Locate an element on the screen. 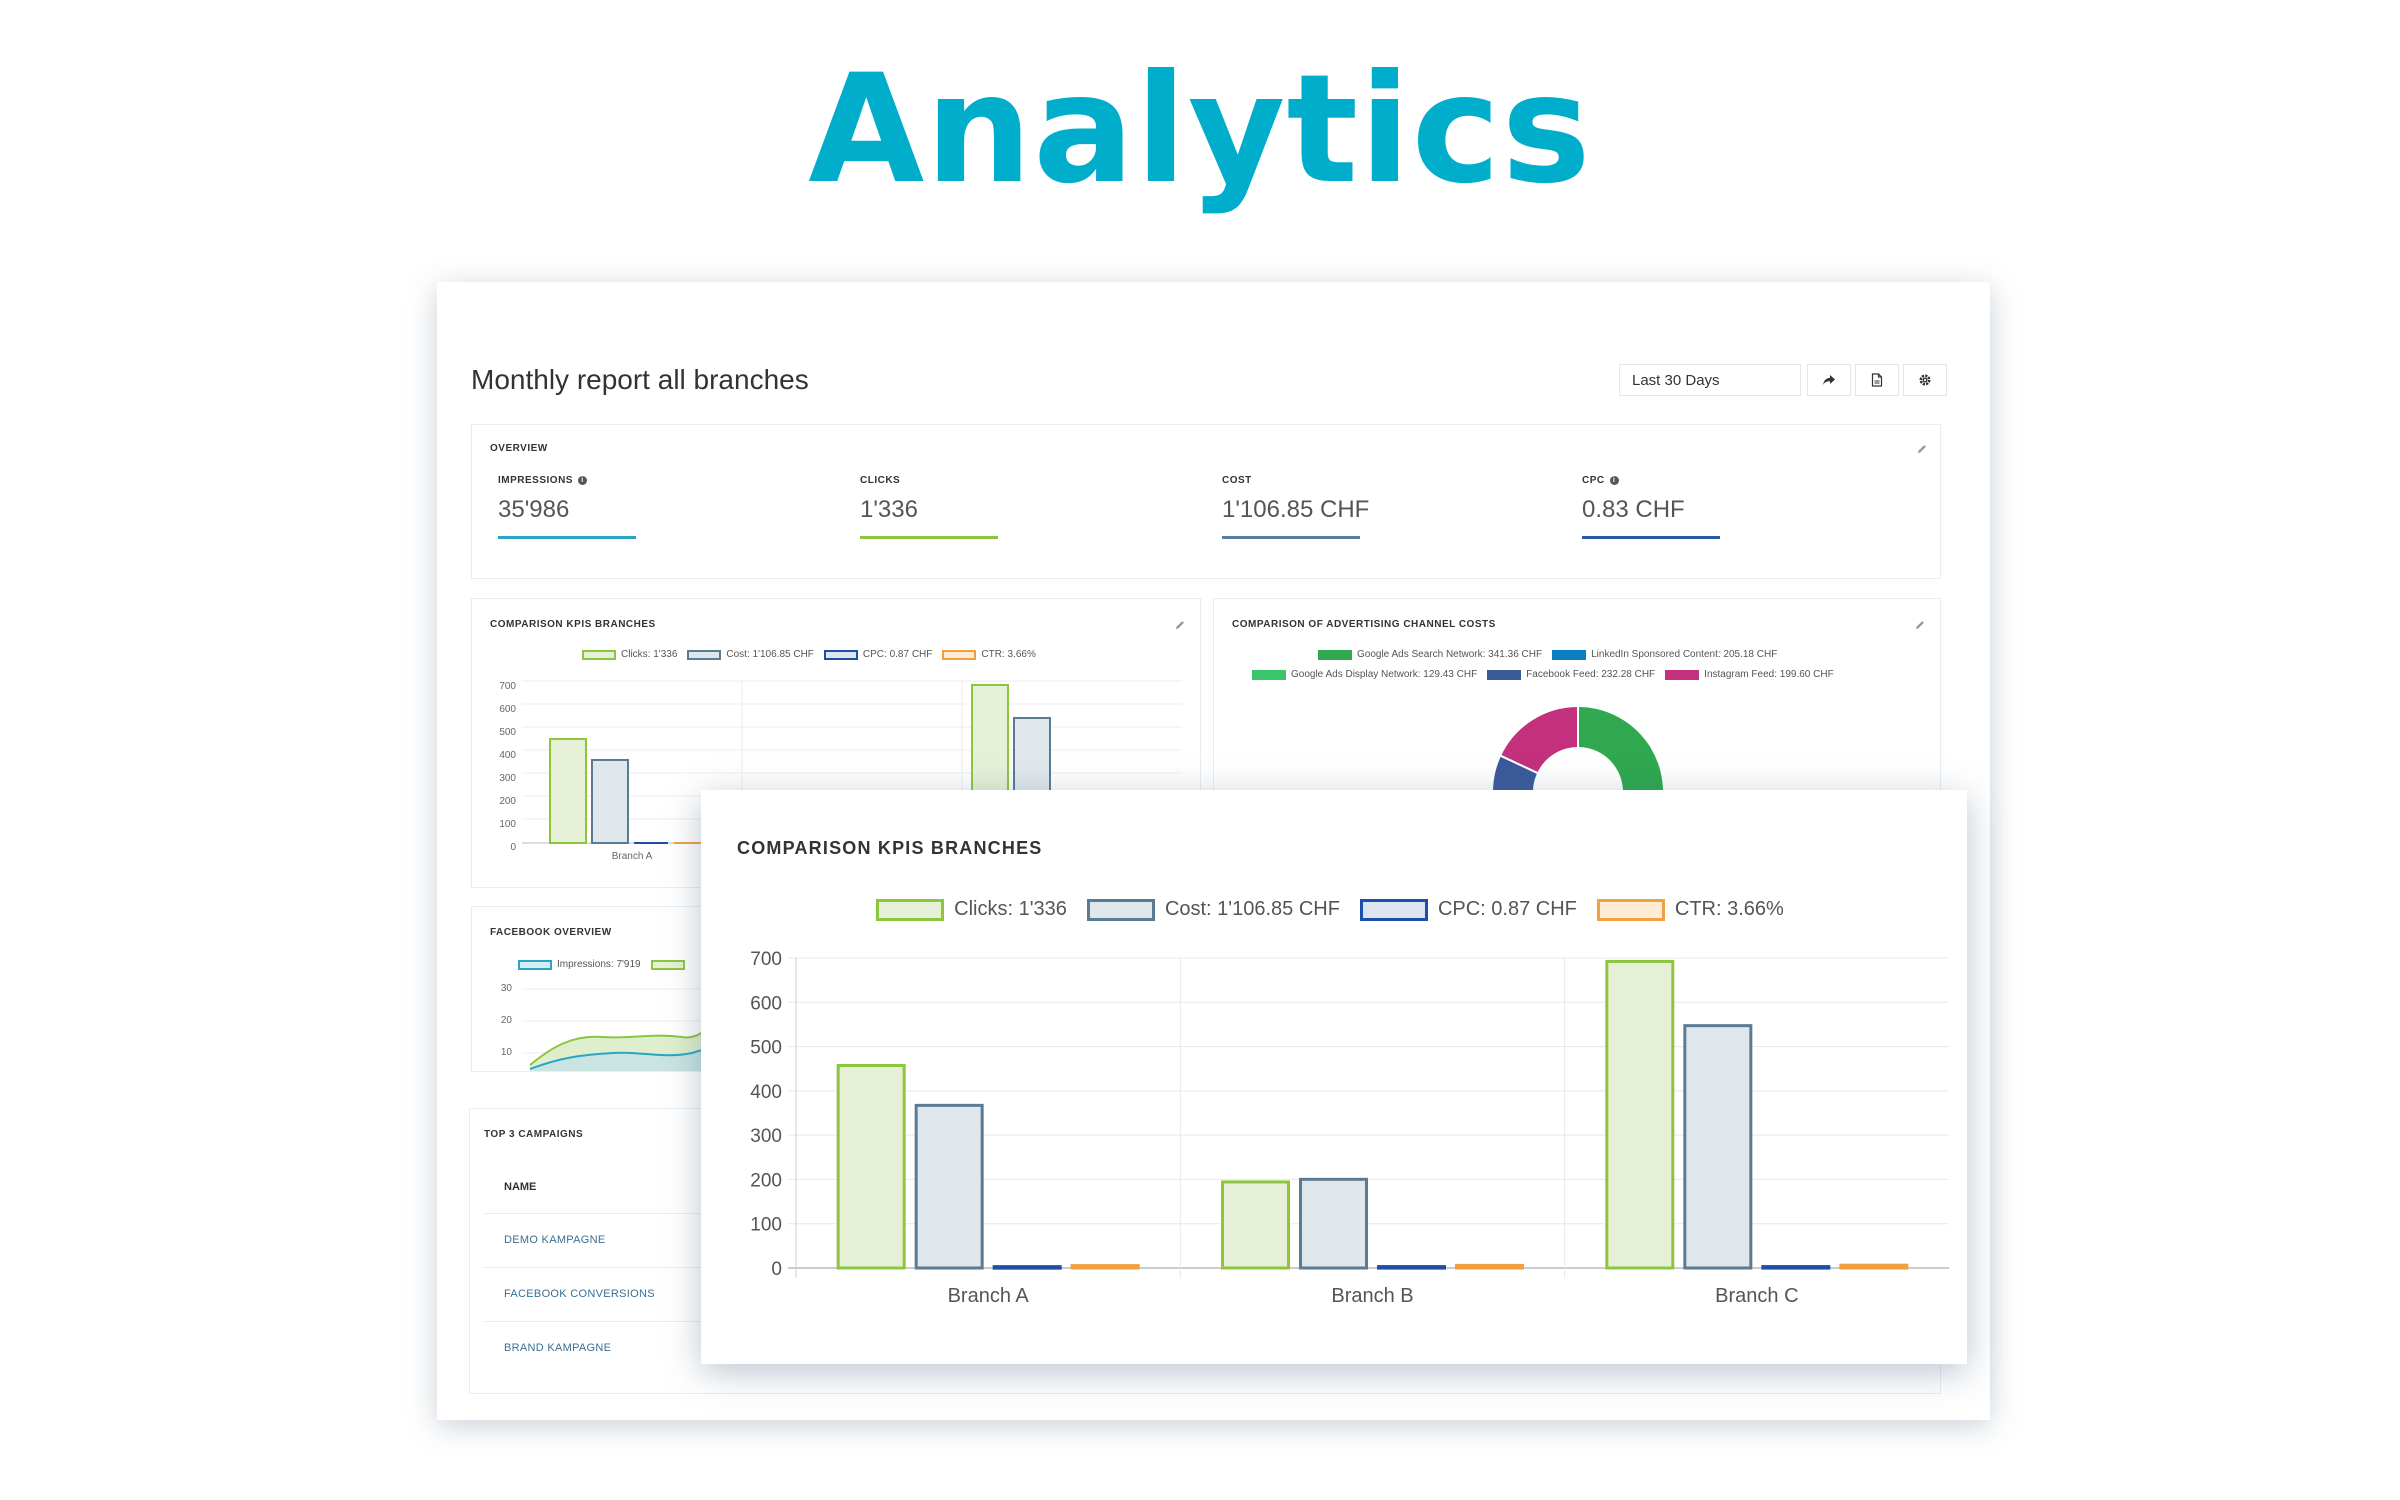 The image size is (2400, 1500). kpi-value: 1'106.85 CHF is located at coordinates (1296, 509).